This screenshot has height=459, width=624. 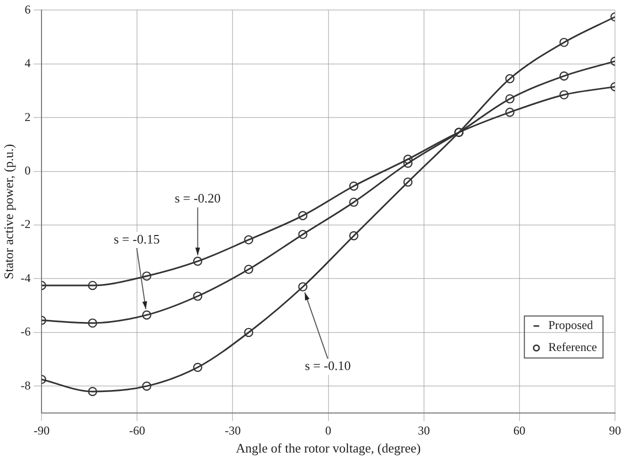 What do you see at coordinates (8, 212) in the screenshot?
I see `y-axis-title: Stator active power, (p.u.)` at bounding box center [8, 212].